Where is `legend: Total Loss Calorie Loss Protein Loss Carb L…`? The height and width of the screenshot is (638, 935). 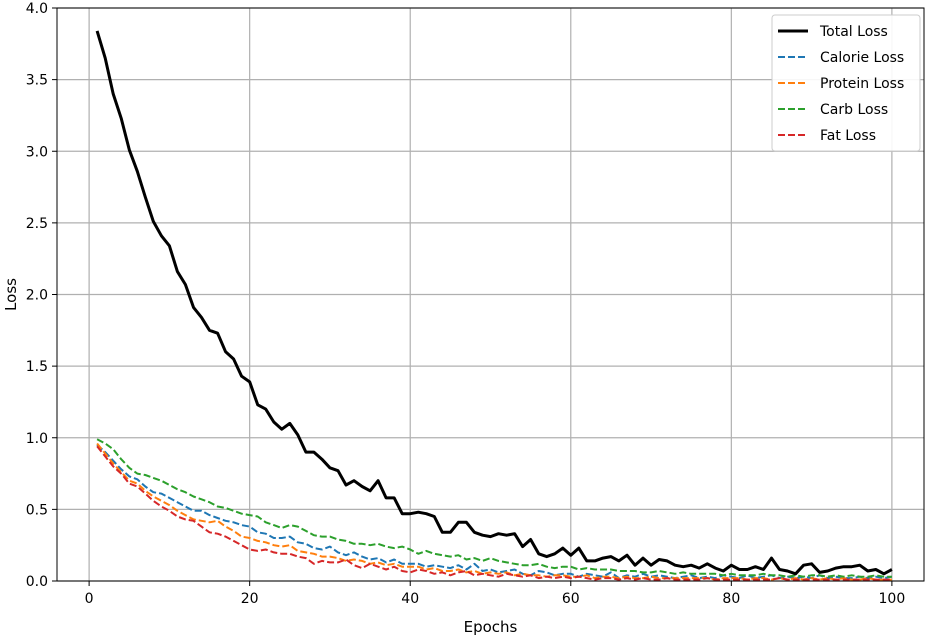
legend: Total Loss Calorie Loss Protein Loss Carb L… is located at coordinates (846, 83).